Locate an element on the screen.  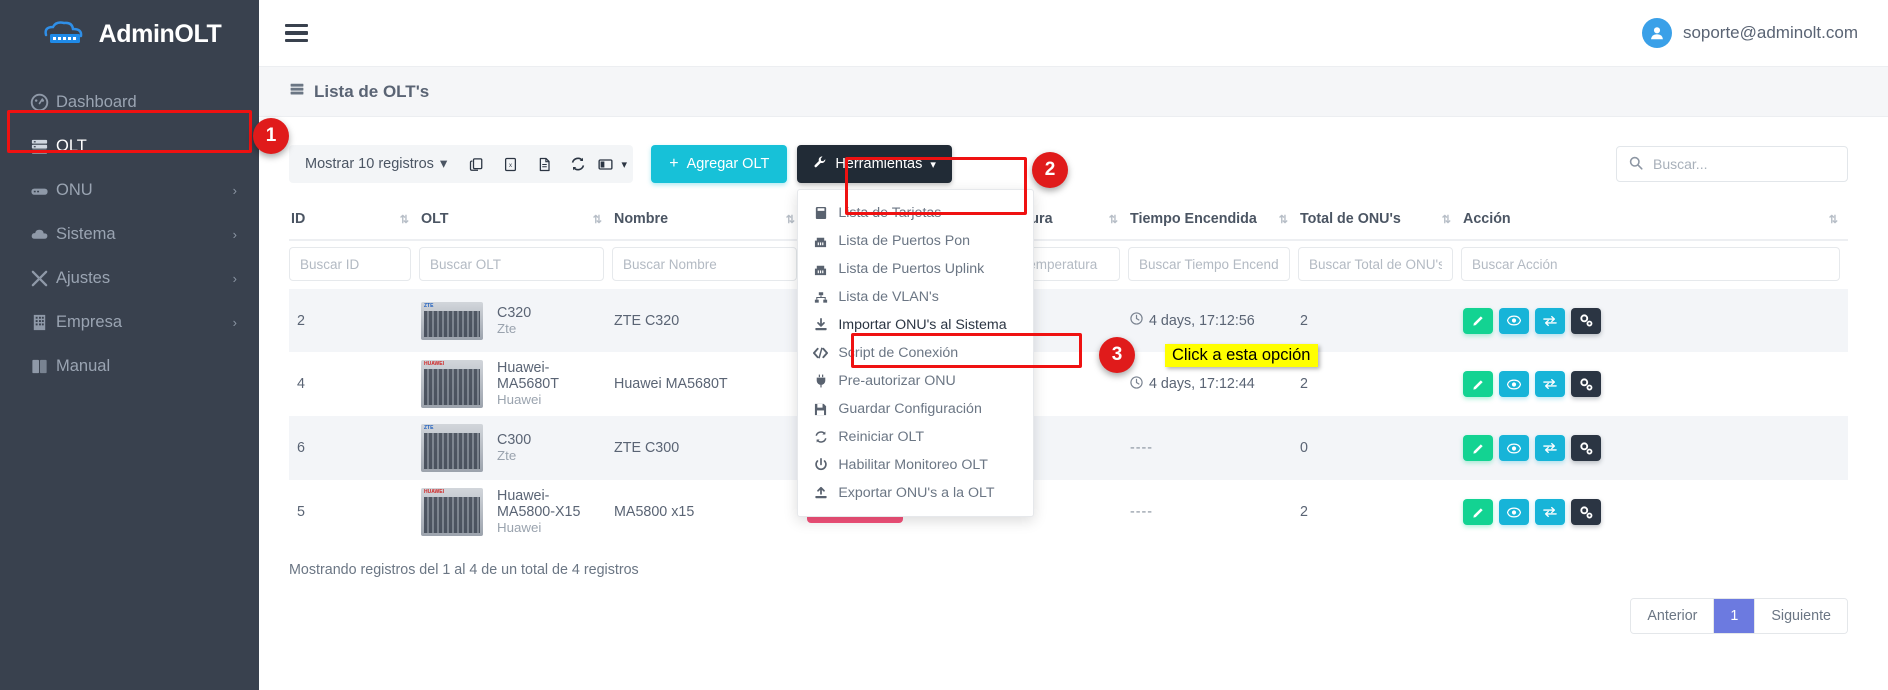
toolbar-button-group: Mostrar 10 registros ▾ x is located at coordinates (461, 164).